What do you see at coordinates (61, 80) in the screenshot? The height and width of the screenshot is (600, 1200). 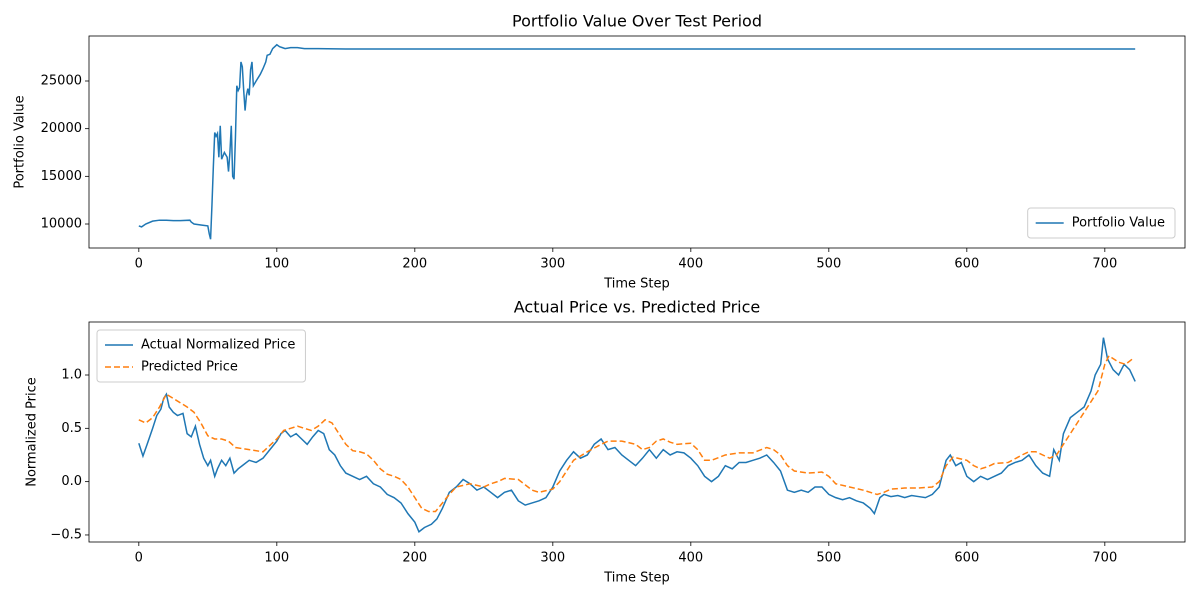 I see `y-tick-label: 25000` at bounding box center [61, 80].